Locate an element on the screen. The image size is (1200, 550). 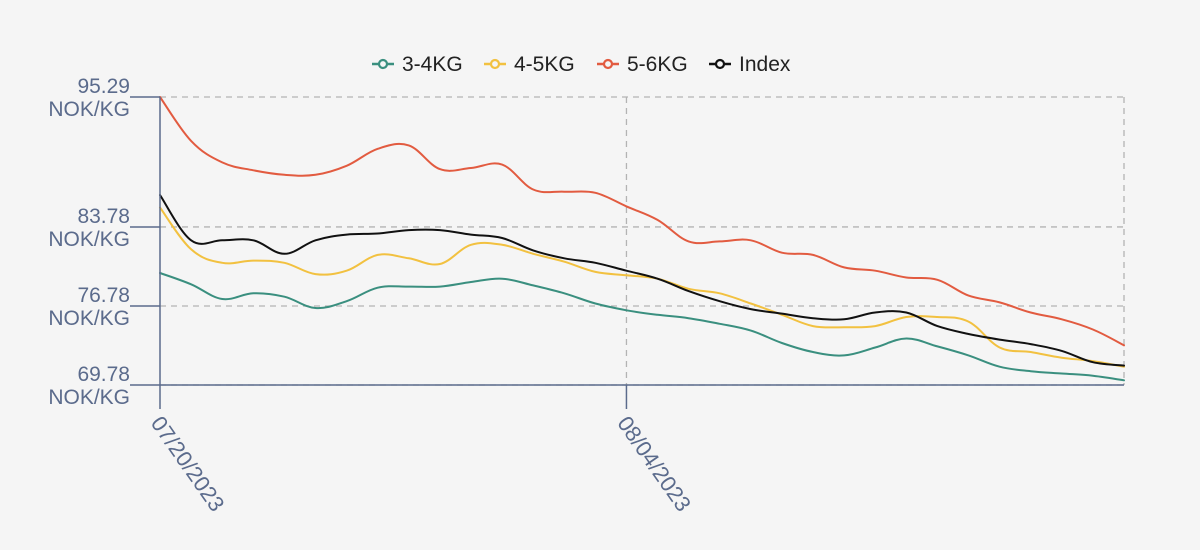
legend-item: 5-6KG is located at coordinates (642, 64).